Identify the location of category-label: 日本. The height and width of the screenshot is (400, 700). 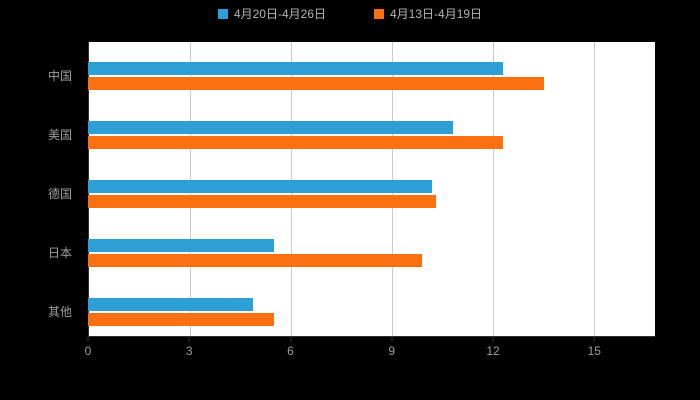
(59, 253).